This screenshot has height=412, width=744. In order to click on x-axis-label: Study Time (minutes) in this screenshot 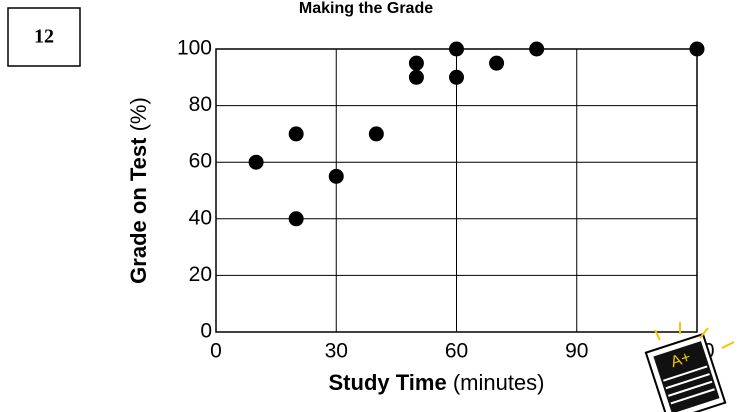, I will do `click(437, 382)`.